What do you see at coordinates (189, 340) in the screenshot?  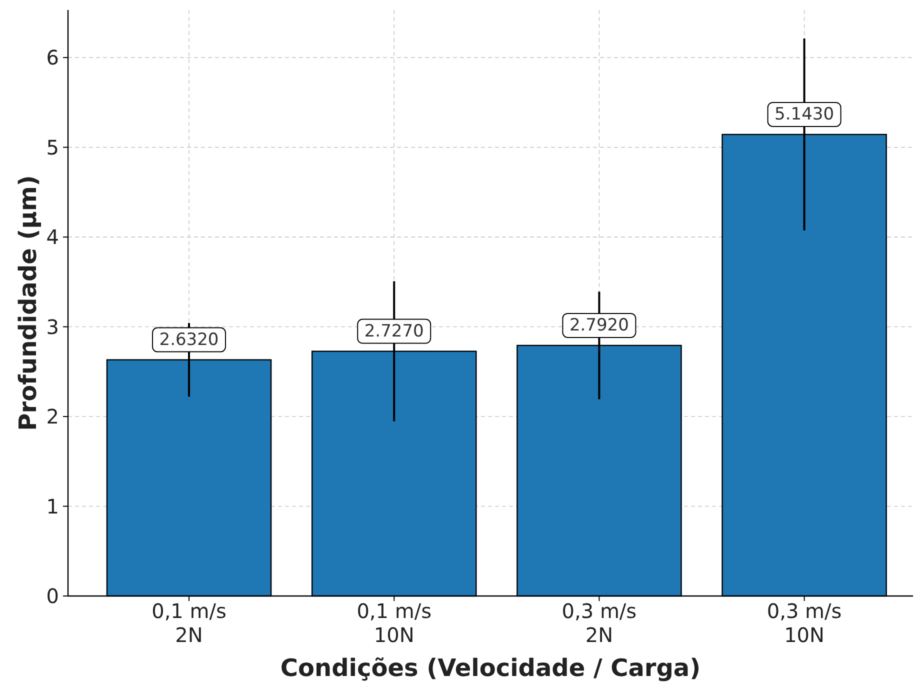 I see `data-label: 2.6320` at bounding box center [189, 340].